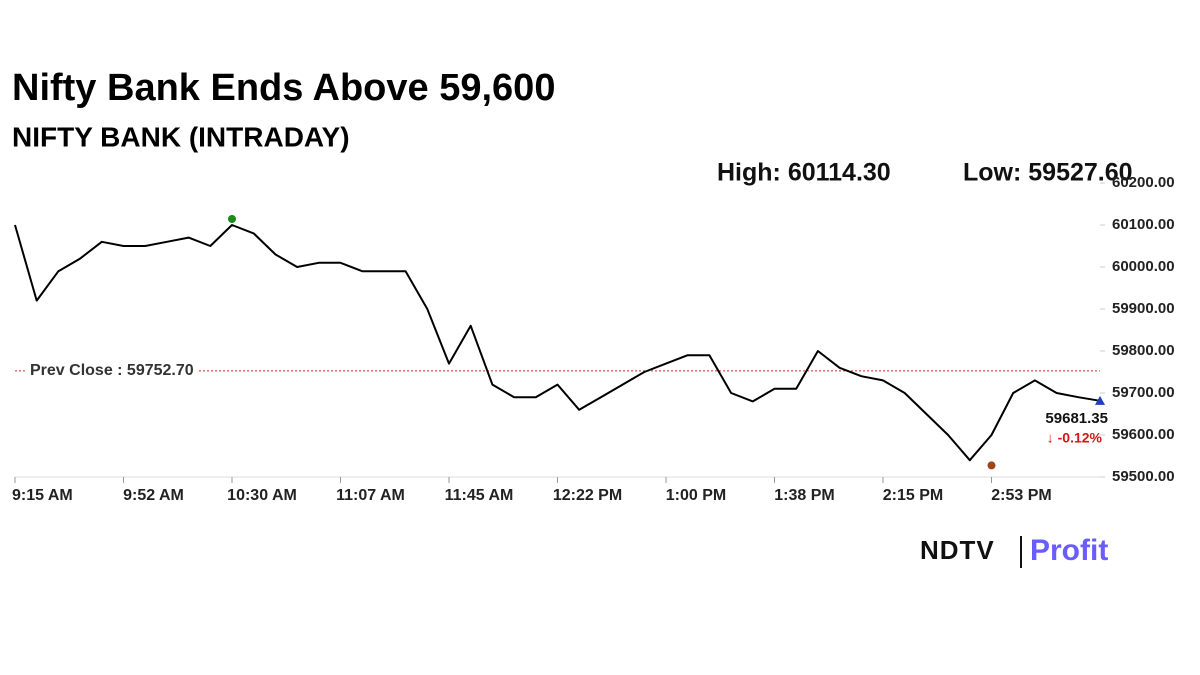 Image resolution: width=1200 pixels, height=675 pixels. What do you see at coordinates (913, 495) in the screenshot?
I see `x-tick-label: 2:15 PM` at bounding box center [913, 495].